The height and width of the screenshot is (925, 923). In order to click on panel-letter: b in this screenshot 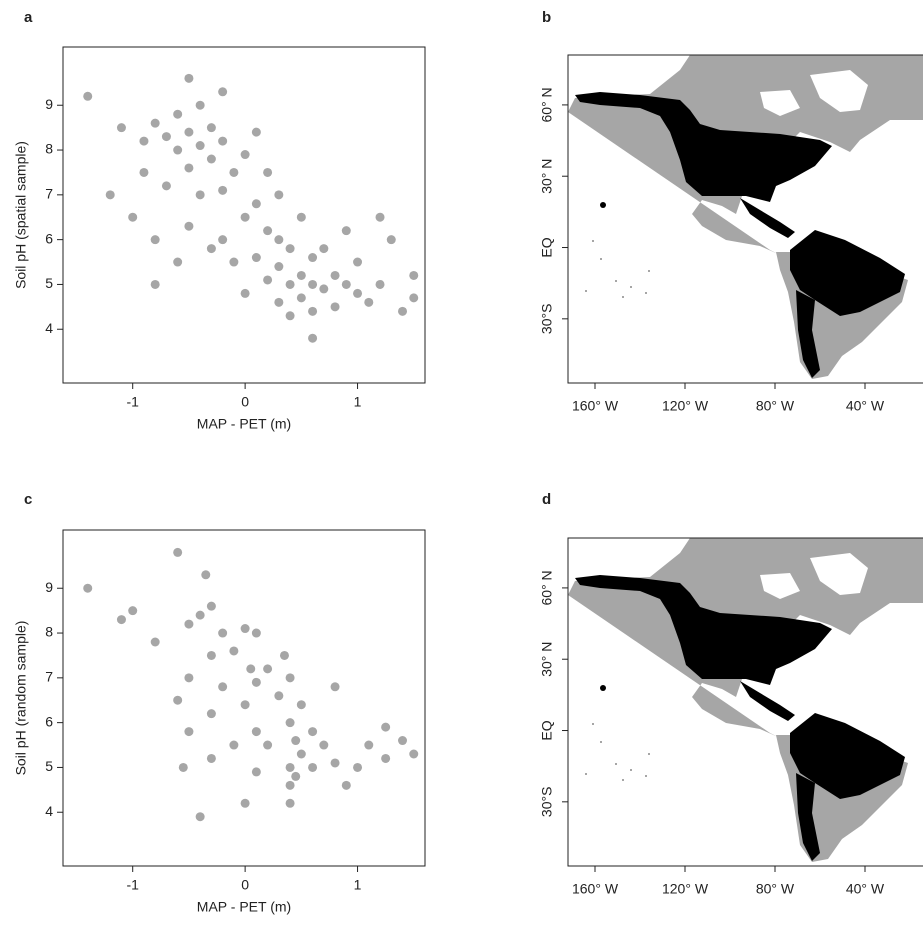, I will do `click(546, 17)`.